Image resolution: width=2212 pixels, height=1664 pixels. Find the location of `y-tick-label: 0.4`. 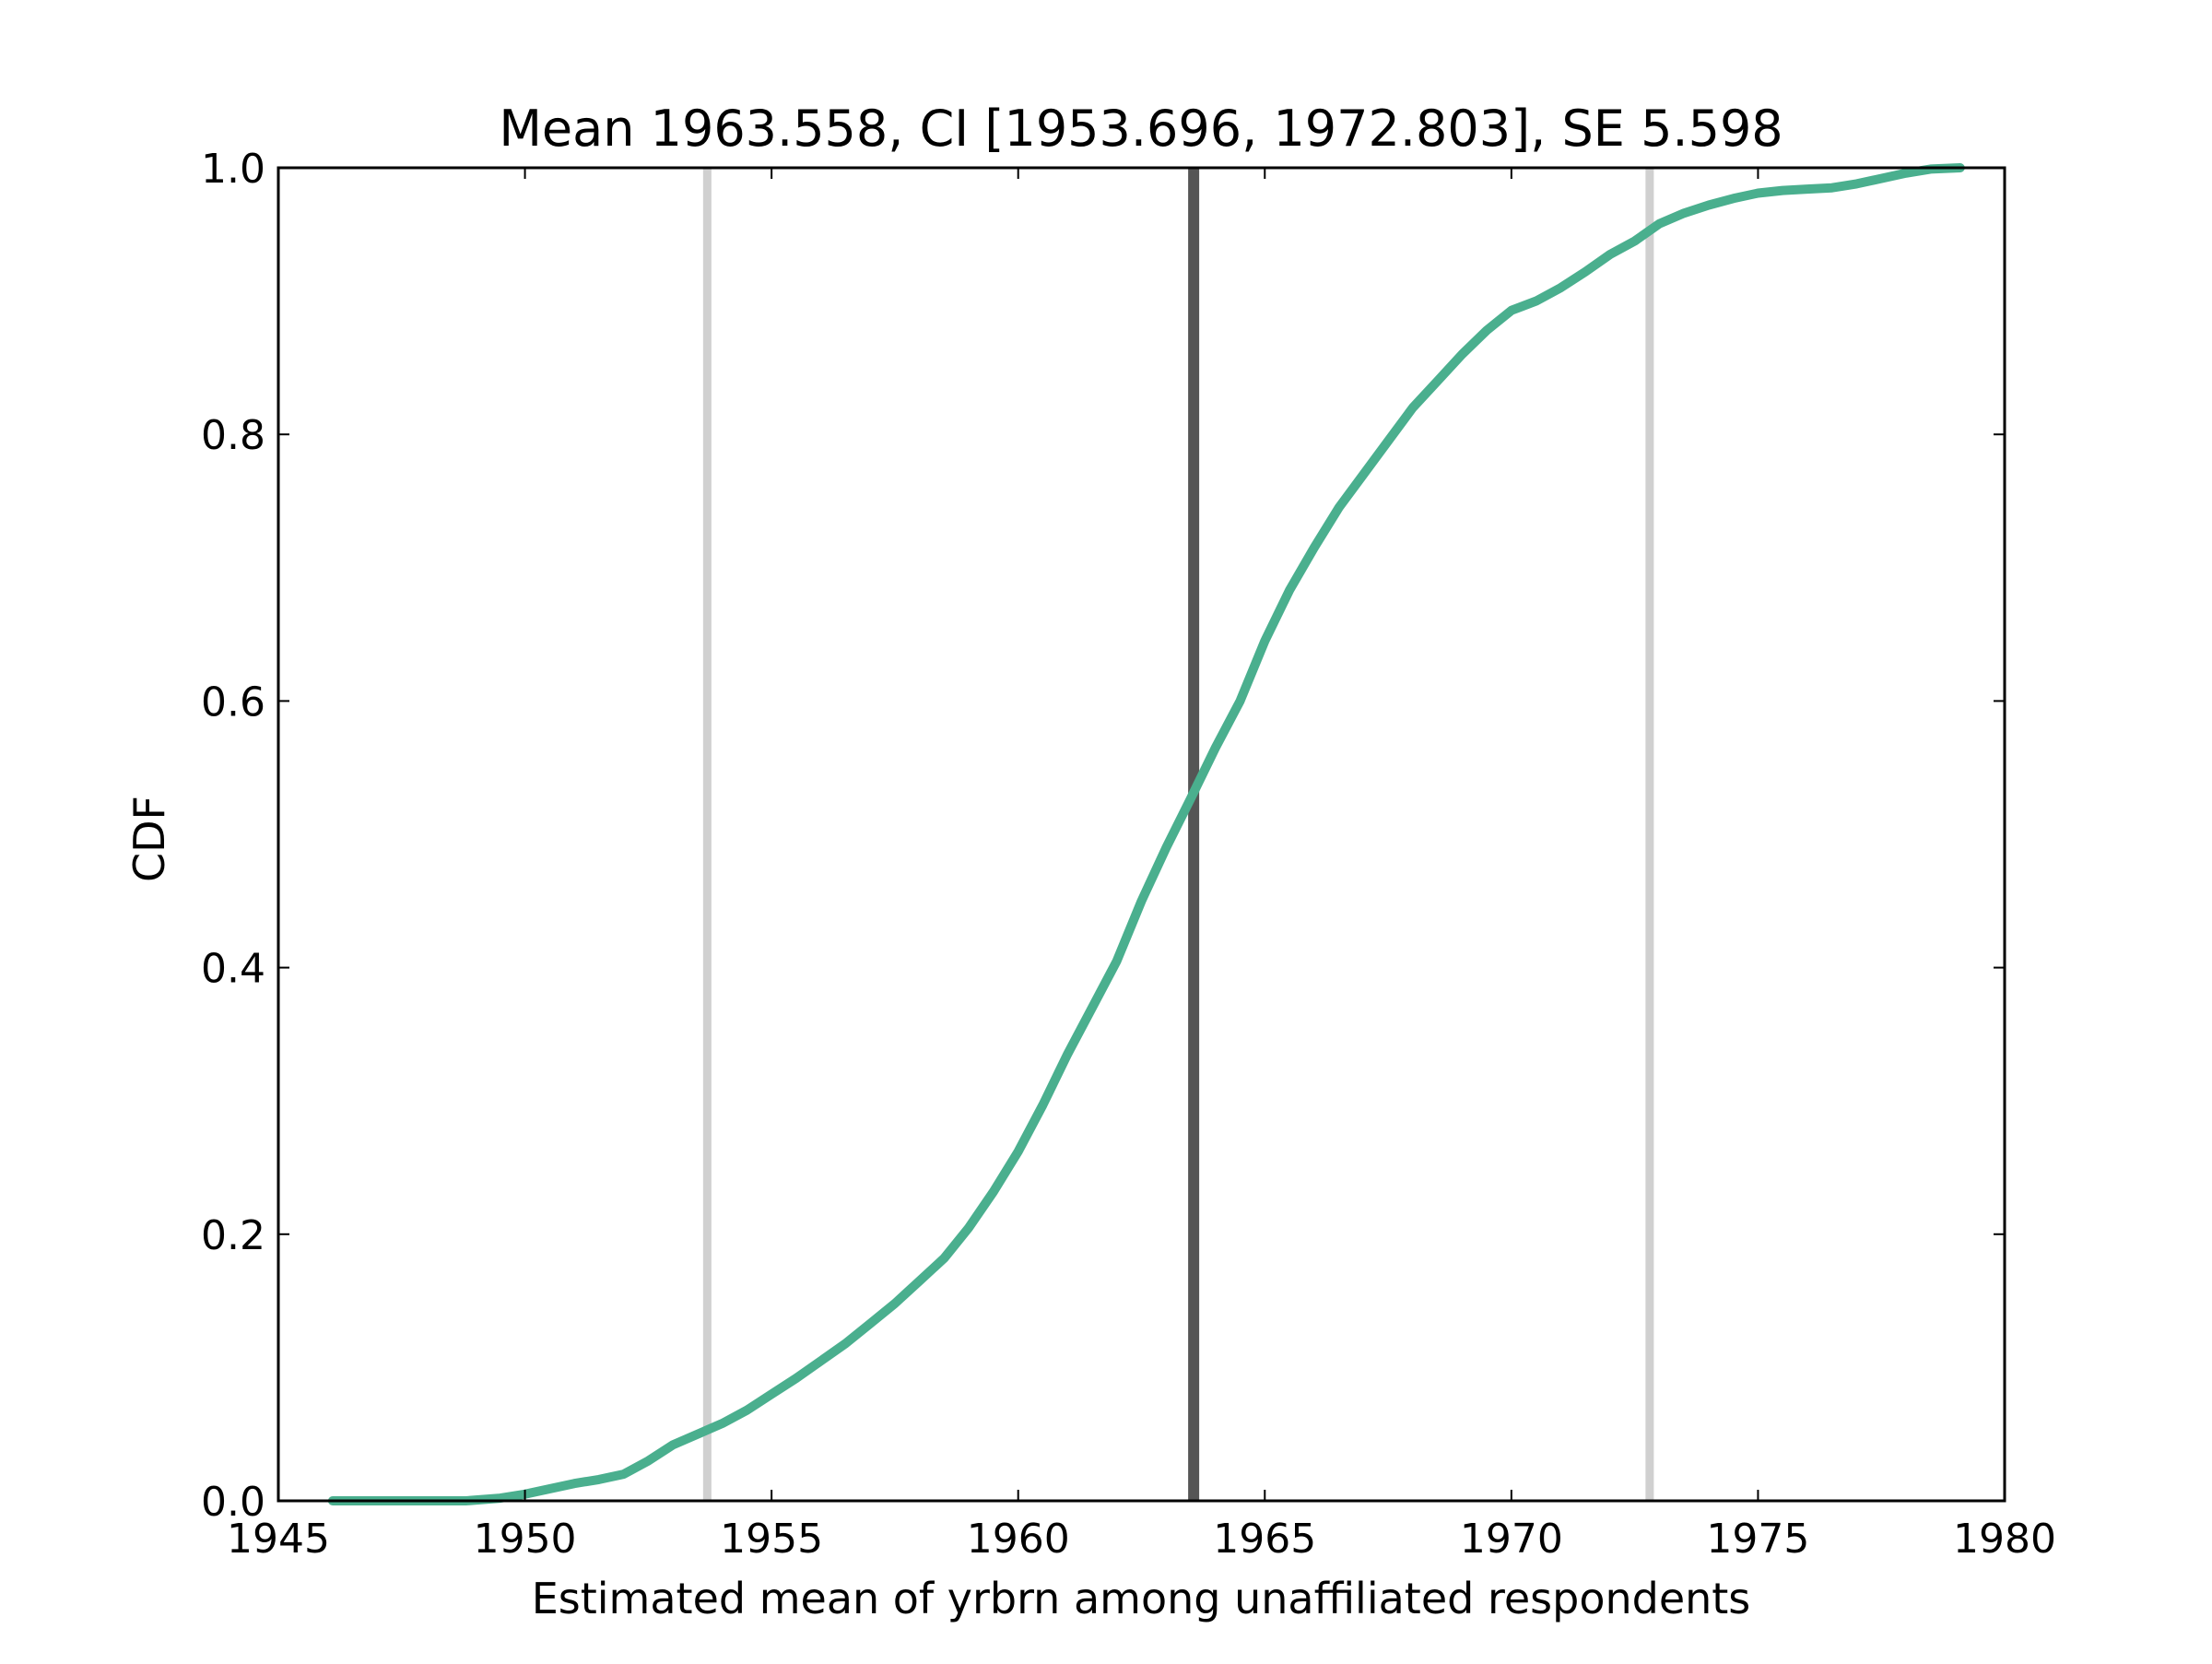

y-tick-label: 0.4 is located at coordinates (233, 969).